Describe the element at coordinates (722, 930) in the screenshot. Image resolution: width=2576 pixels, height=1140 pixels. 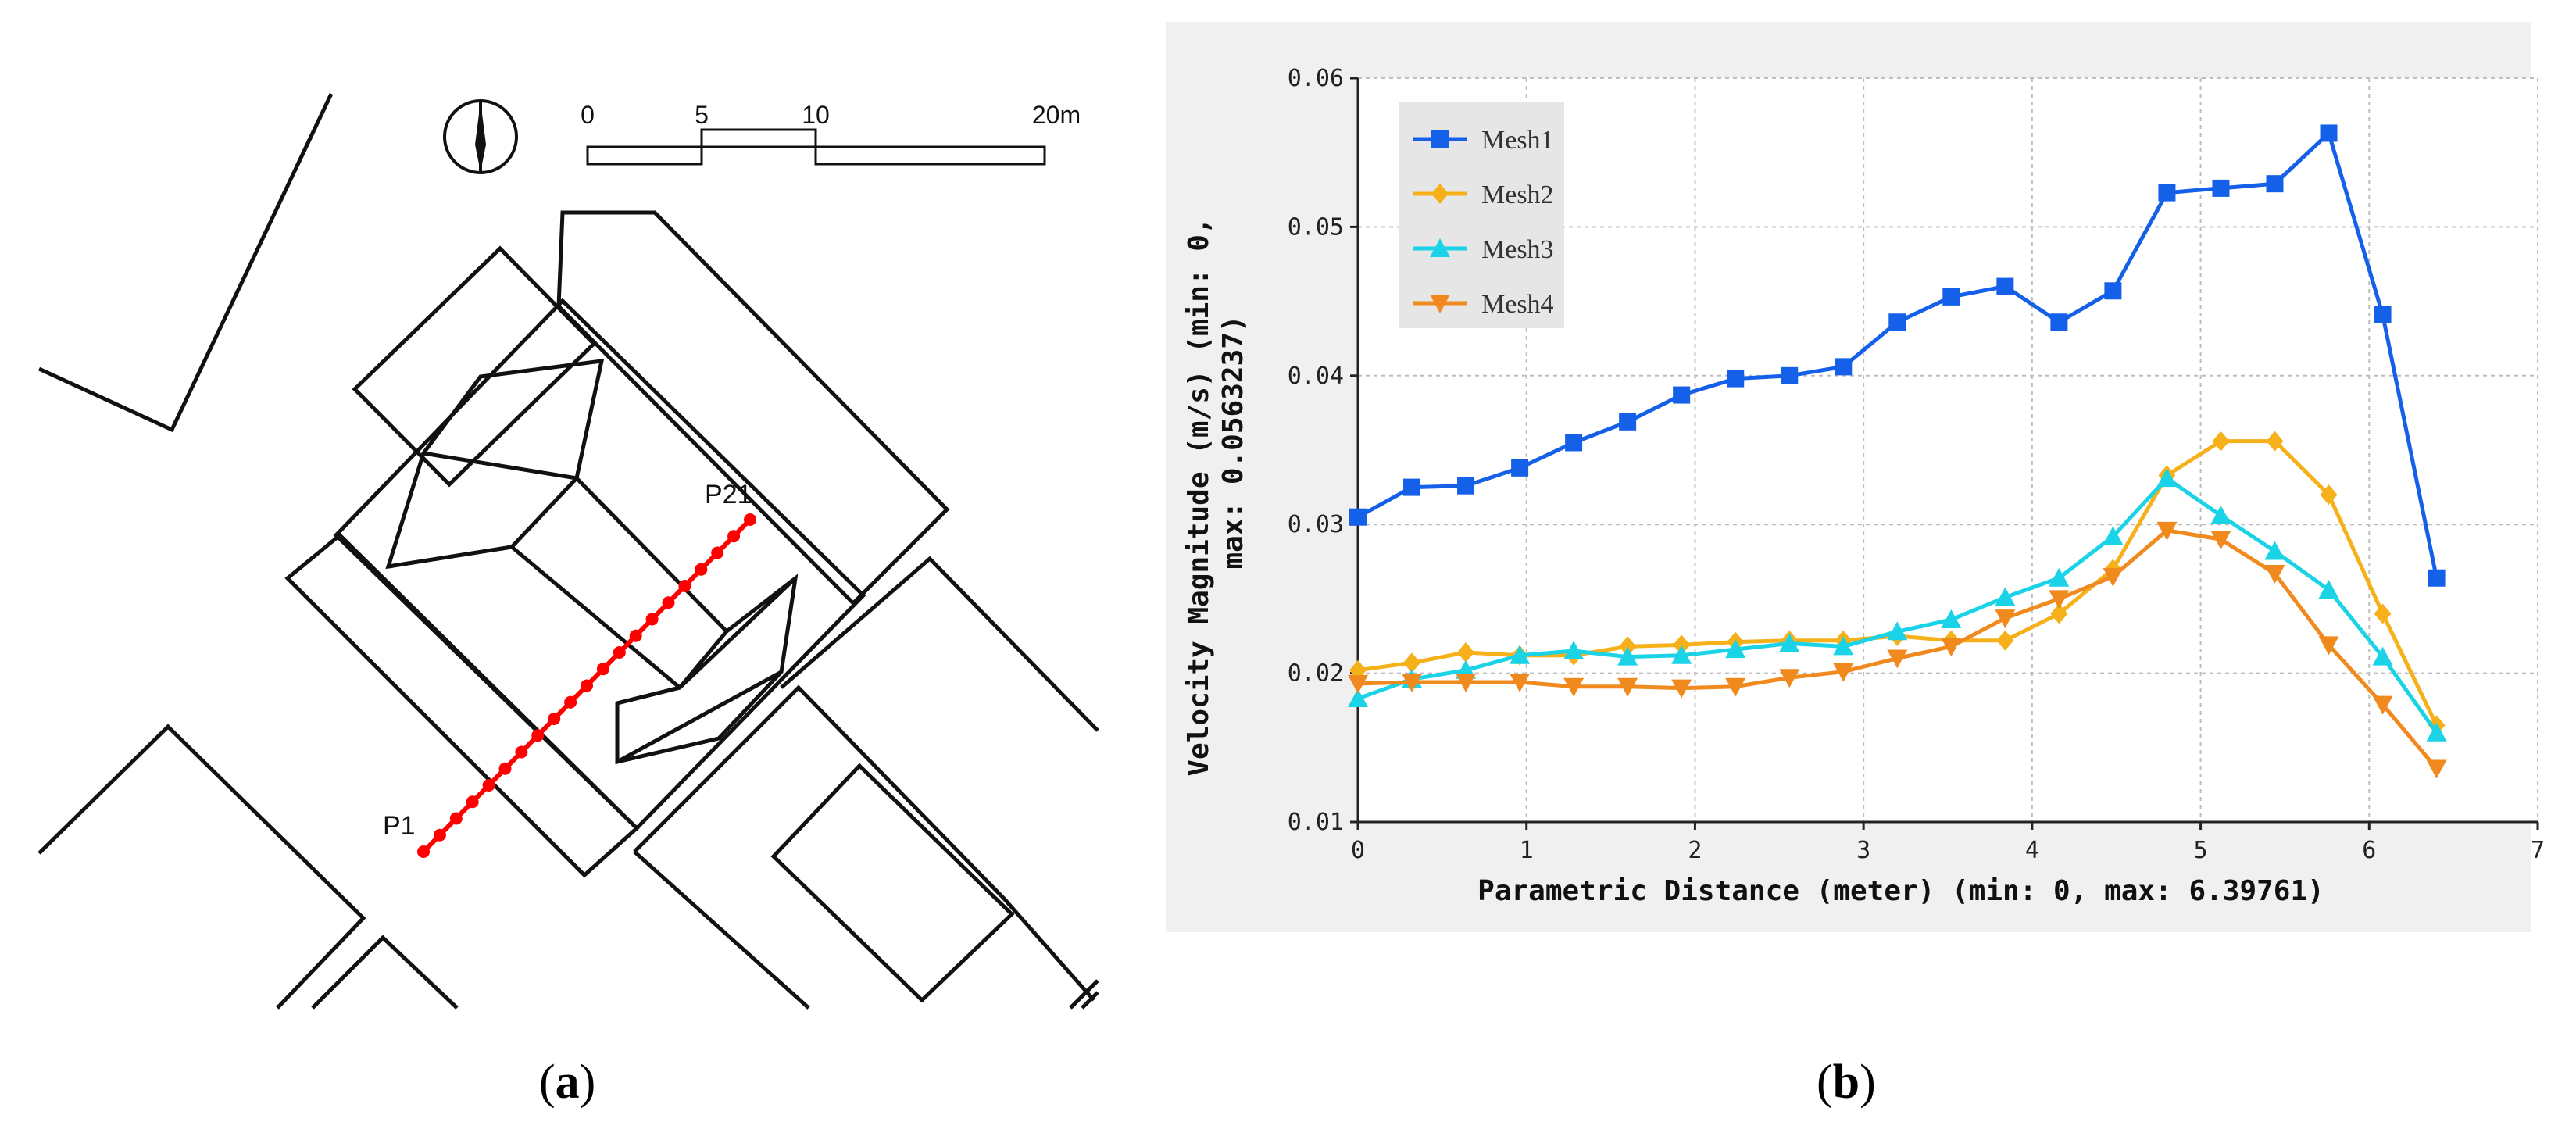
I see `building-right-base` at that location.